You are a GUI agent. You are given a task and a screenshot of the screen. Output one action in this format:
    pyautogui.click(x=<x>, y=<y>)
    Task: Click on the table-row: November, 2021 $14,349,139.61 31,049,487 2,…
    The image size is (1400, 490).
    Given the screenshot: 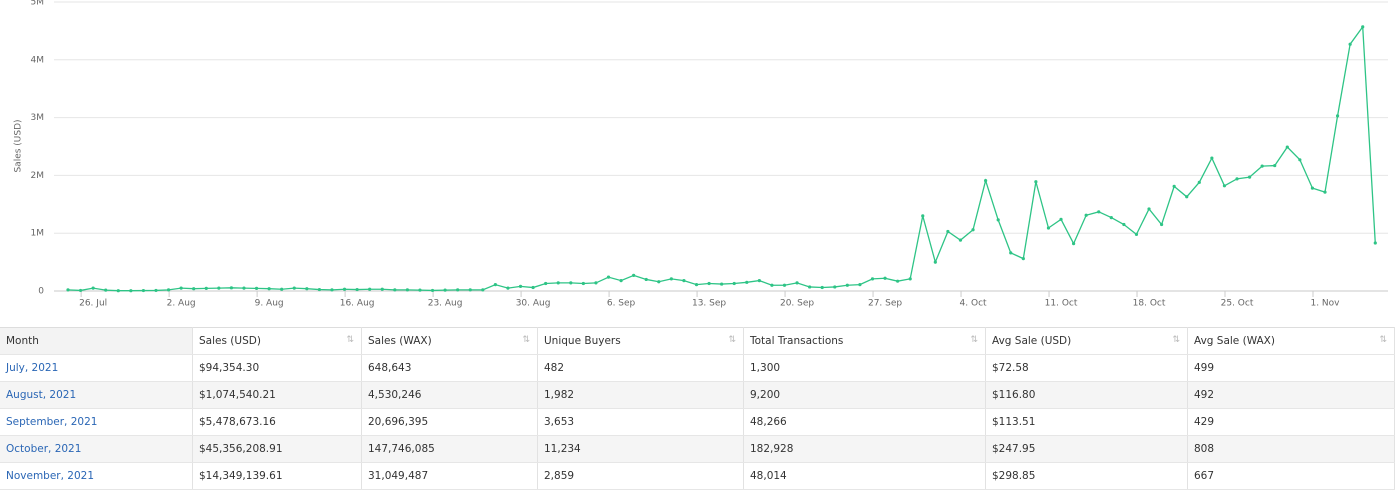 What is the action you would take?
    pyautogui.click(x=697, y=476)
    